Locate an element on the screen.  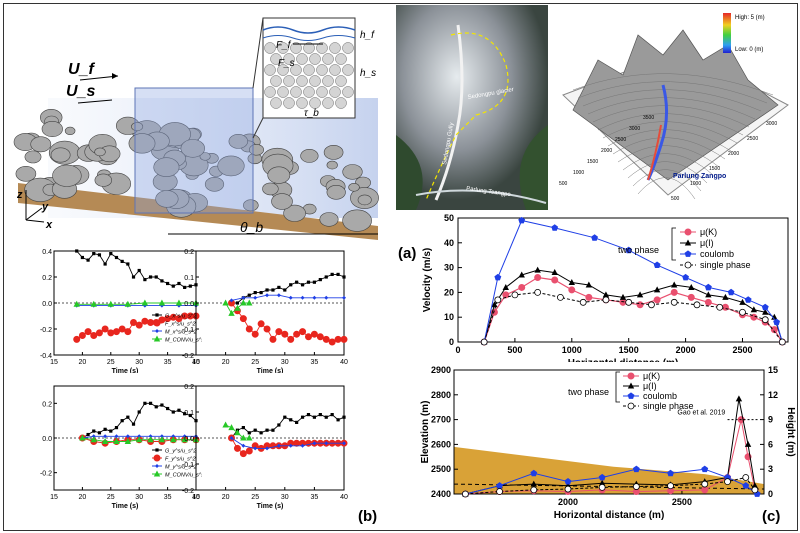
river-path is located at coordinates (481, 196).